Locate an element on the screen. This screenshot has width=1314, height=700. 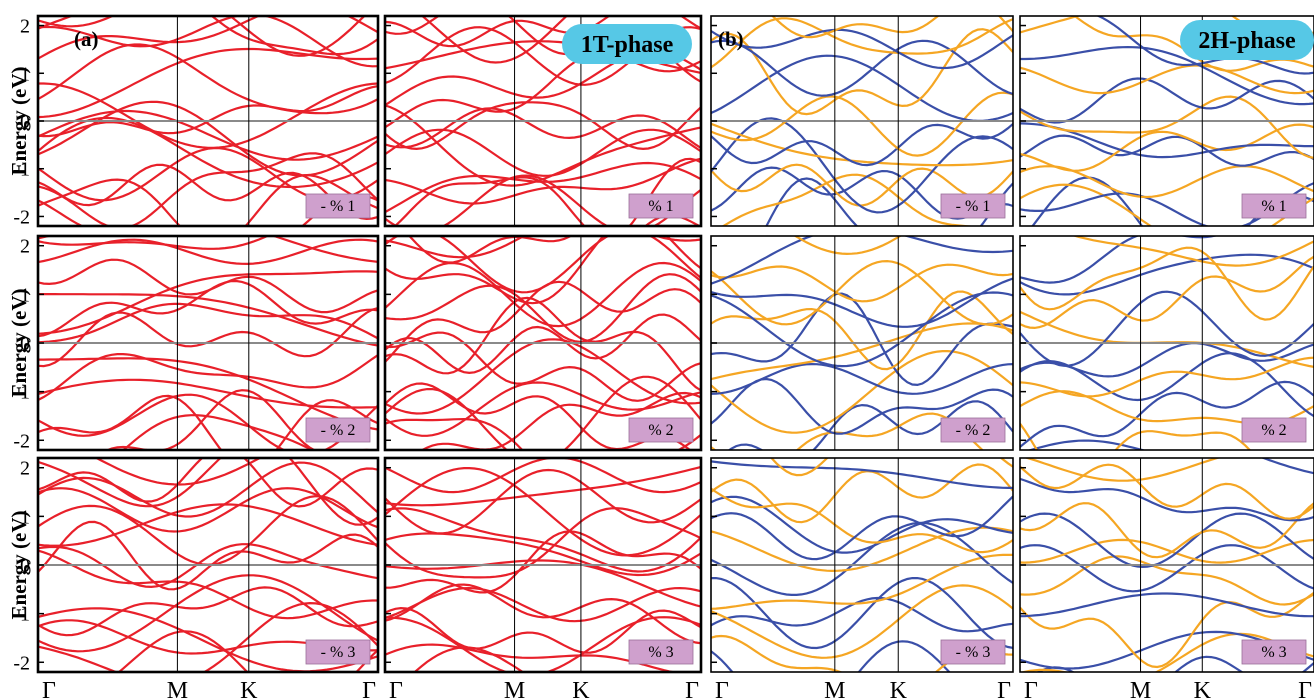
phase-badge-1t: 1T-phase is located at coordinates (627, 44).